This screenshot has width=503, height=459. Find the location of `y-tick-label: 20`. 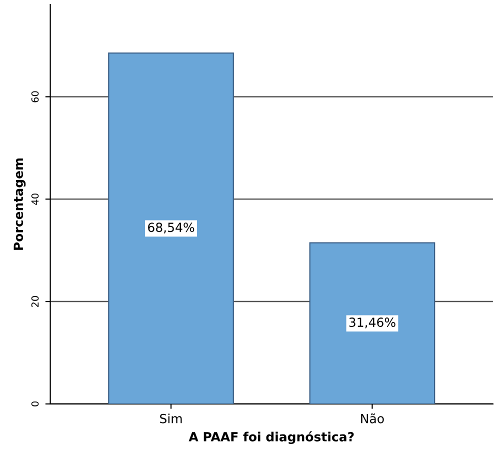

y-tick-label: 20 is located at coordinates (35, 301).